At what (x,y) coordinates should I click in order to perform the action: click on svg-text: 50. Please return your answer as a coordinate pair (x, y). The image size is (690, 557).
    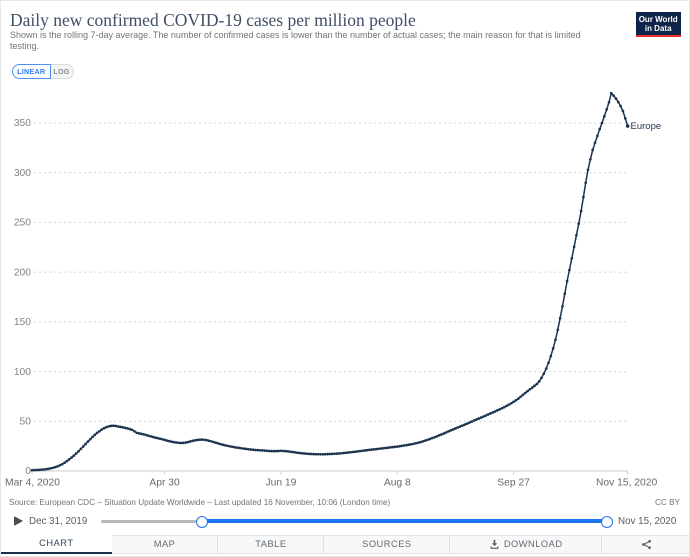
    Looking at the image, I should click on (26, 422).